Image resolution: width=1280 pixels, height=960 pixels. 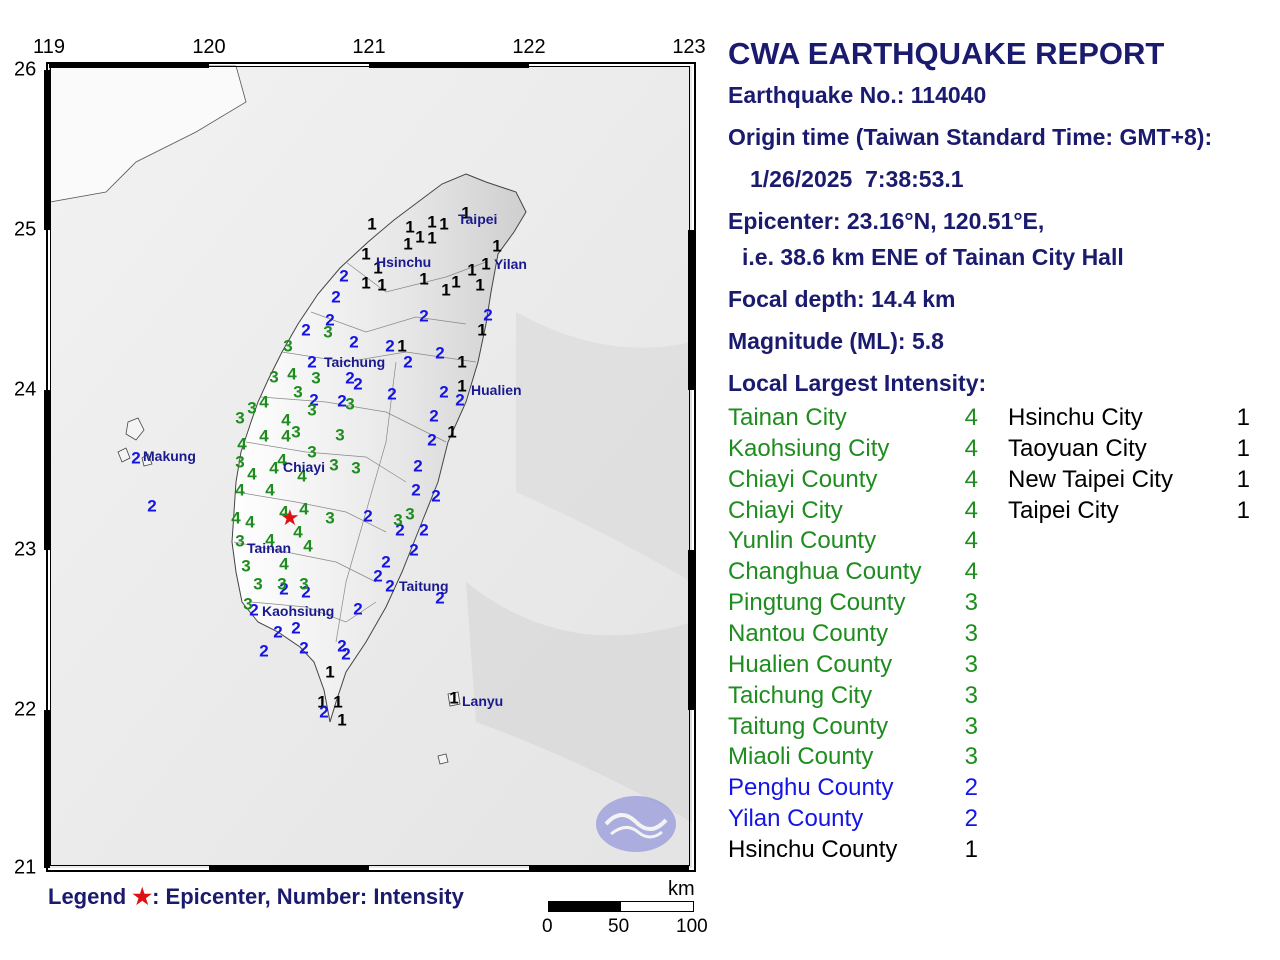 I want to click on intensity-row: Miaoli County 3, so click(x=858, y=757).